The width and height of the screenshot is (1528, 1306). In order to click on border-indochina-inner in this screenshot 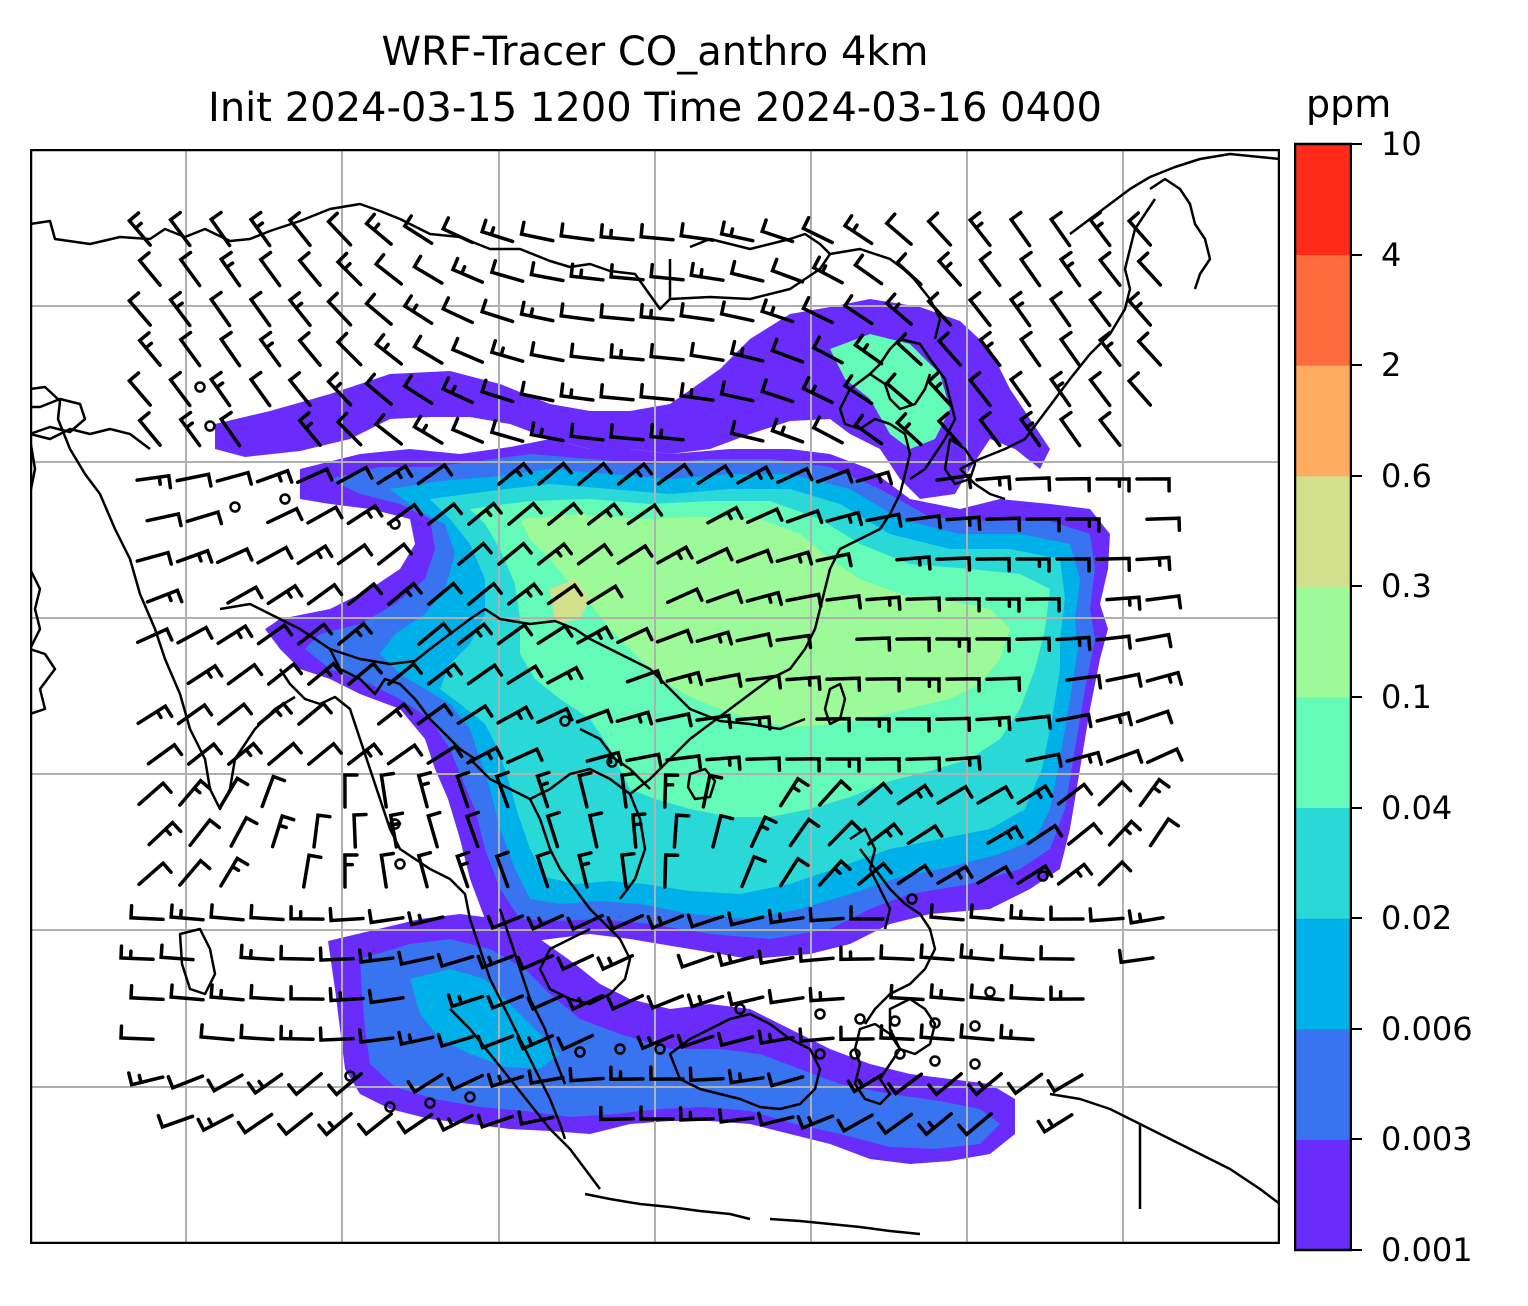, I will do `click(588, 833)`.